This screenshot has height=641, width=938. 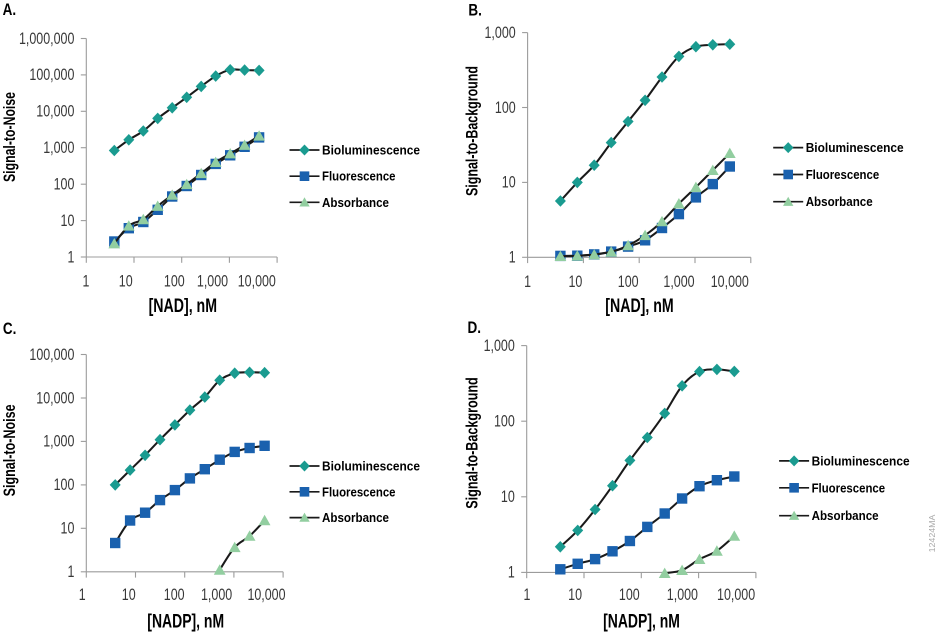 I want to click on svg-text: B., so click(x=475, y=9).